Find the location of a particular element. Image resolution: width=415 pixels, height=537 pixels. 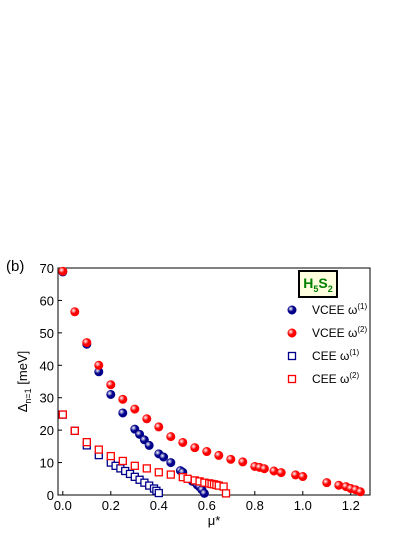

compound-element-b: S is located at coordinates (323, 283).